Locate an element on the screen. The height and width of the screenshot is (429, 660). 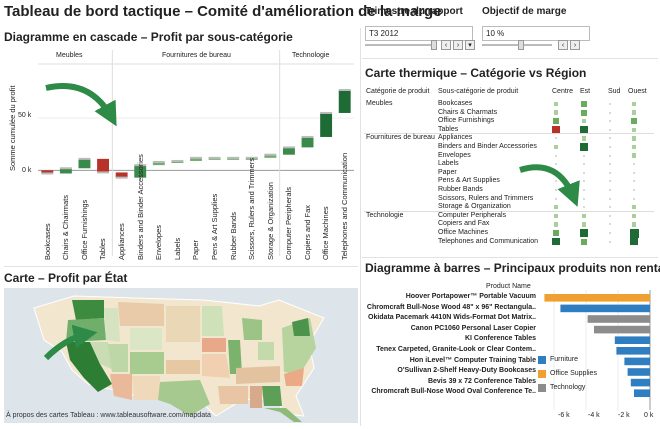
waterfall-xlabel: Appliances is located at coordinates (121, 241).